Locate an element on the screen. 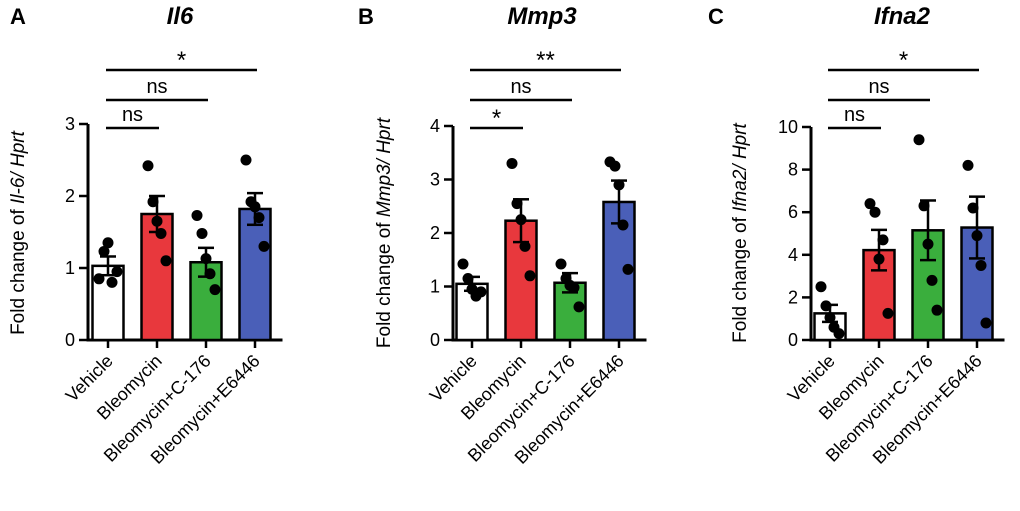 This screenshot has height=511, width=1020. panel-letter: A is located at coordinates (18, 16).